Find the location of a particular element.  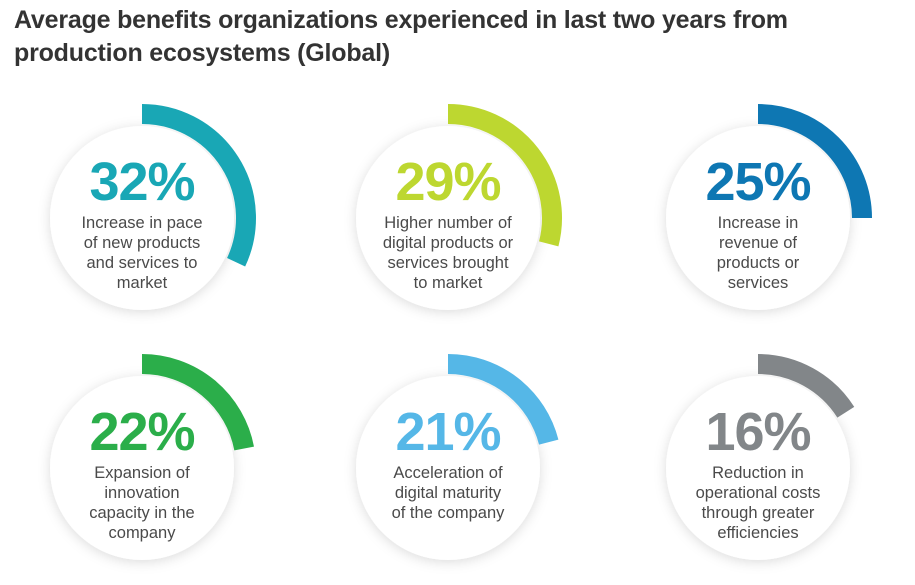

description-line: operational costs is located at coordinates (758, 493).